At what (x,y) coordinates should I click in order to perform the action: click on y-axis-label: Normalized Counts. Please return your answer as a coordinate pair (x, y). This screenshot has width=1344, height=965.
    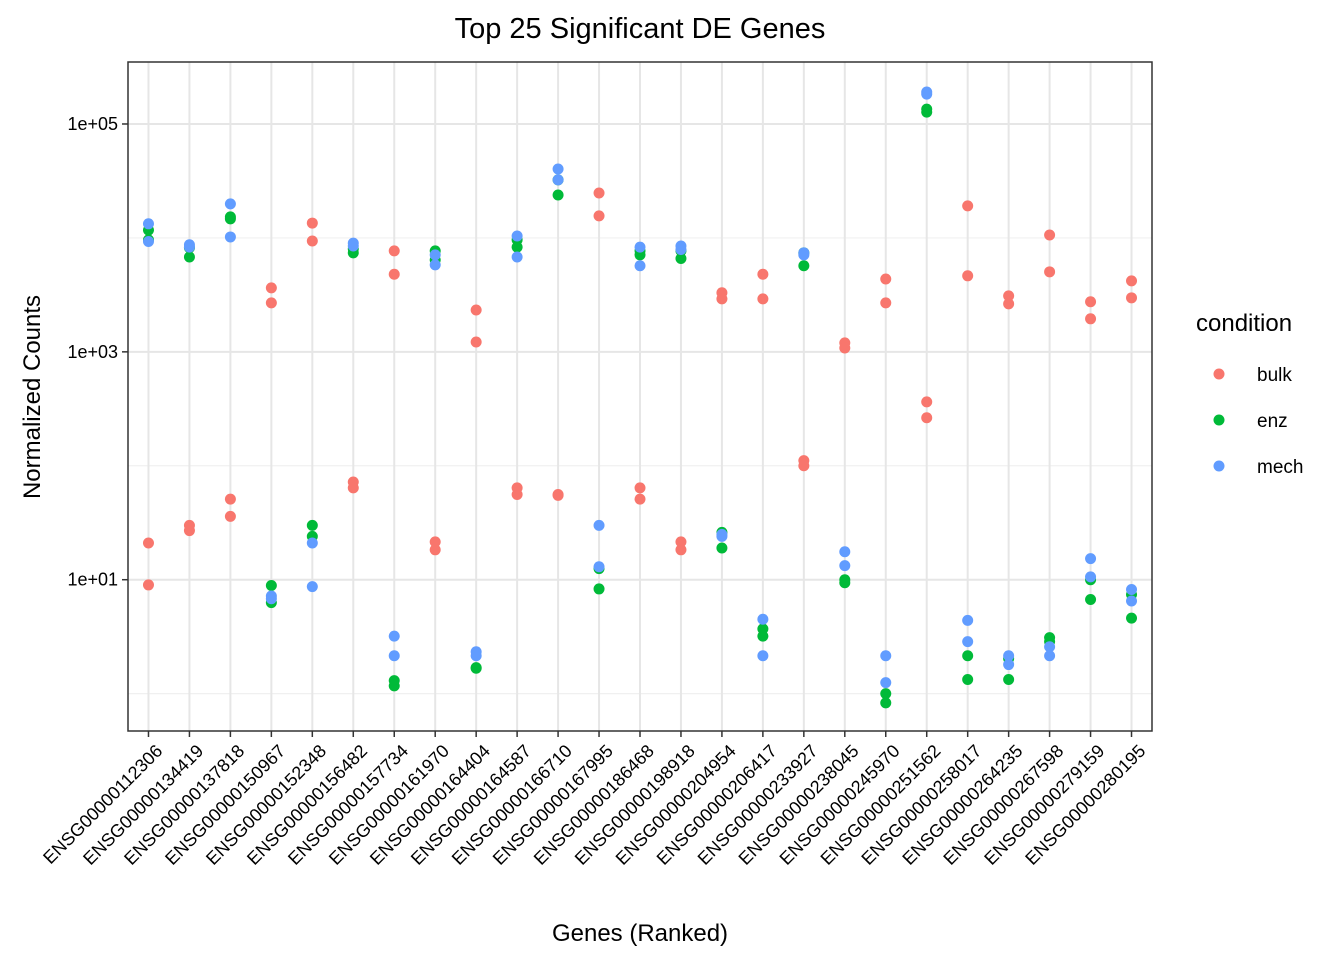
    Looking at the image, I should click on (32, 397).